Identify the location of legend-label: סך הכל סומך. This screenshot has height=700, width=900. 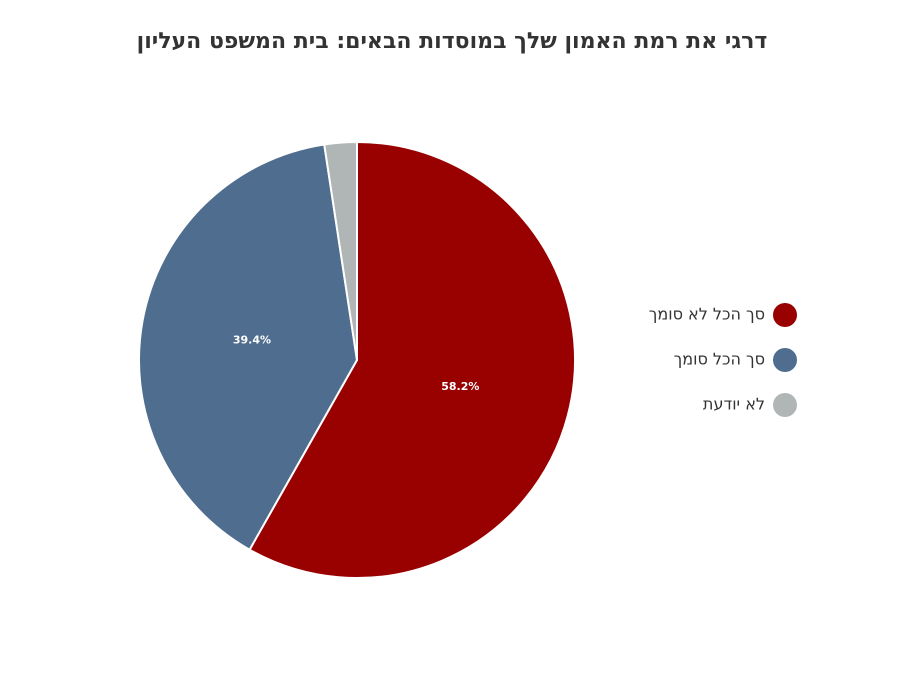
(719, 359).